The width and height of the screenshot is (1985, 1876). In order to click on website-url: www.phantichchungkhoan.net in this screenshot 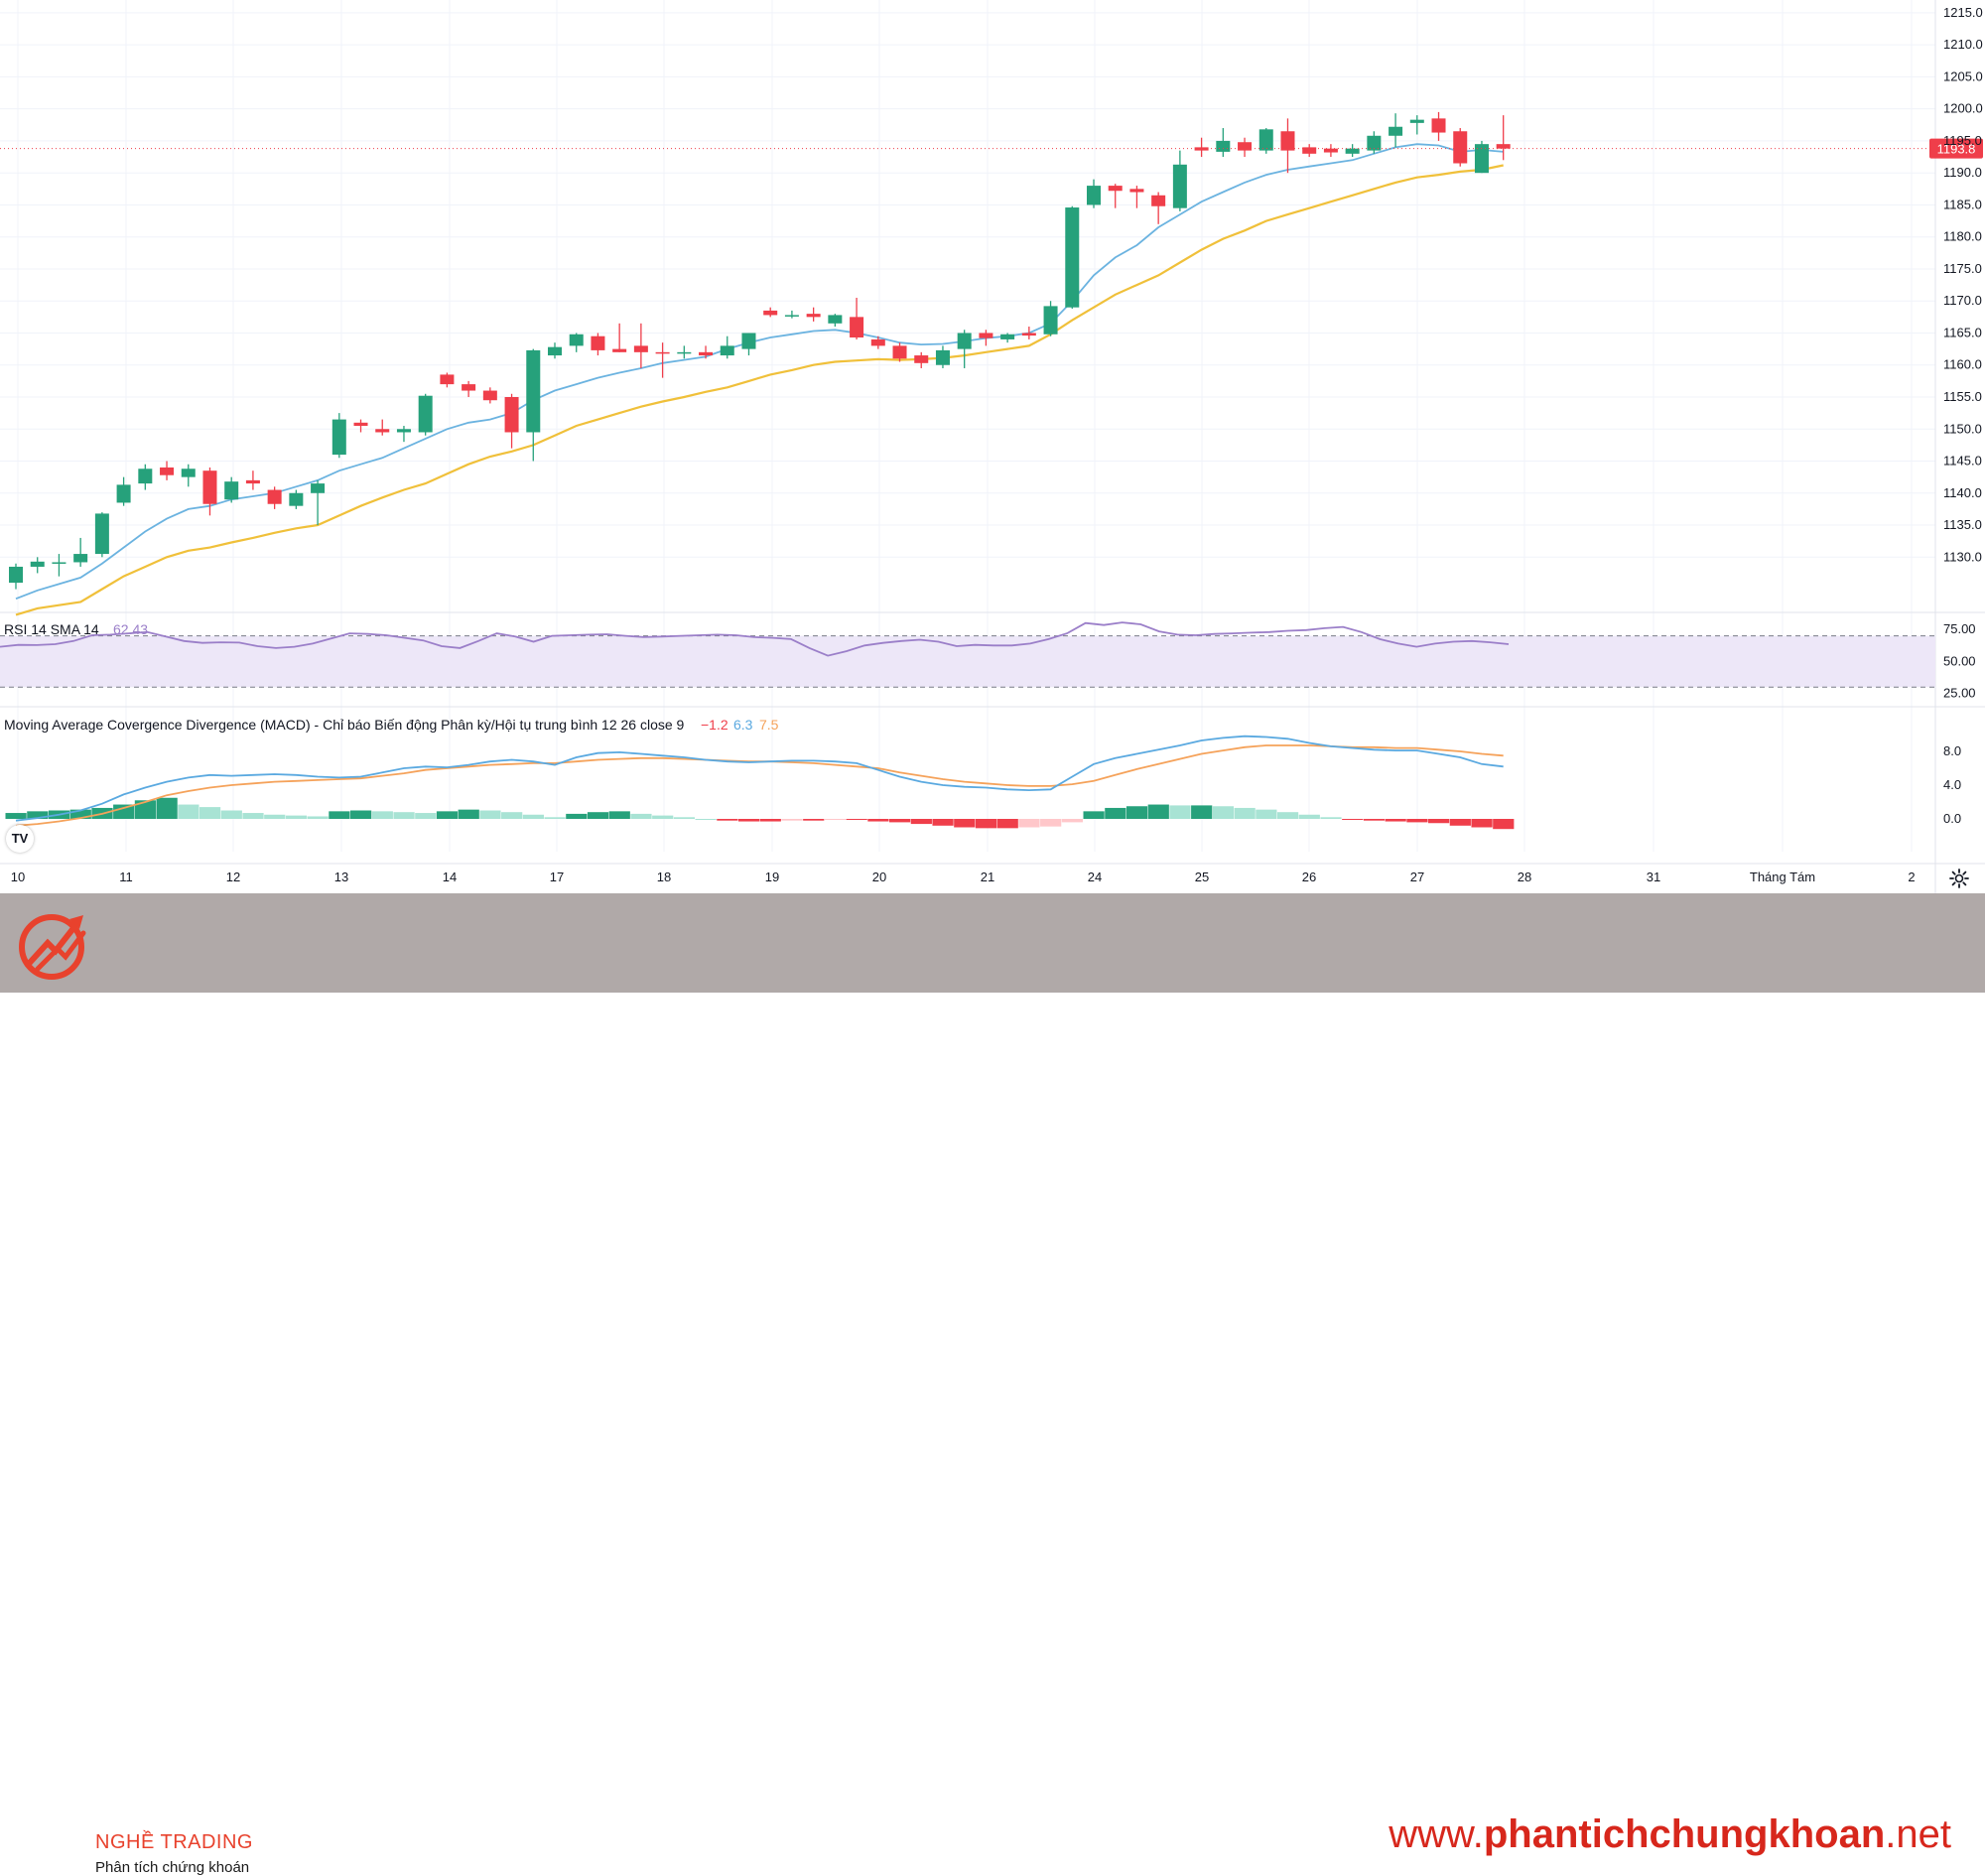, I will do `click(1670, 1834)`.